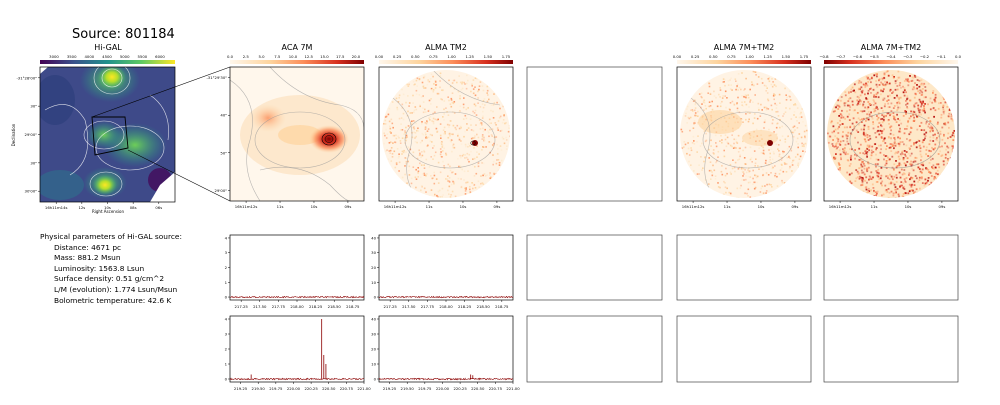 Image resolution: width=1000 pixels, height=405 pixels. I want to click on alma7mtm2-b-xticks: 16h11m12s 11s 10s 09s, so click(887, 205).